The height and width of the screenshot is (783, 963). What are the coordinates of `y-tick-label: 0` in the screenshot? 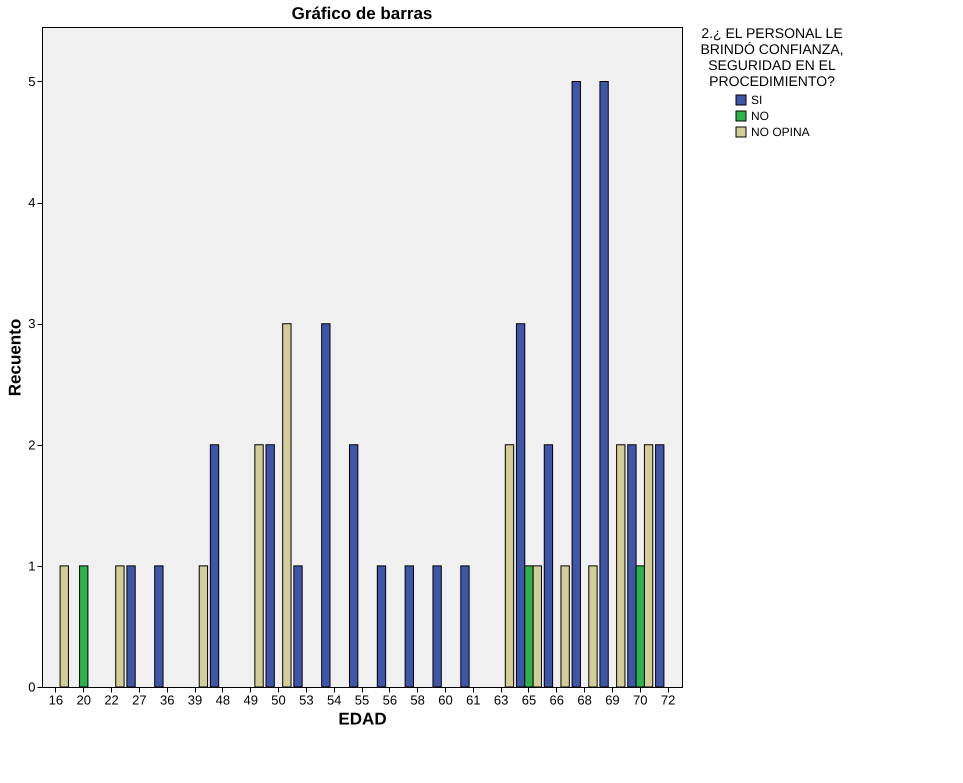 It's located at (32, 687).